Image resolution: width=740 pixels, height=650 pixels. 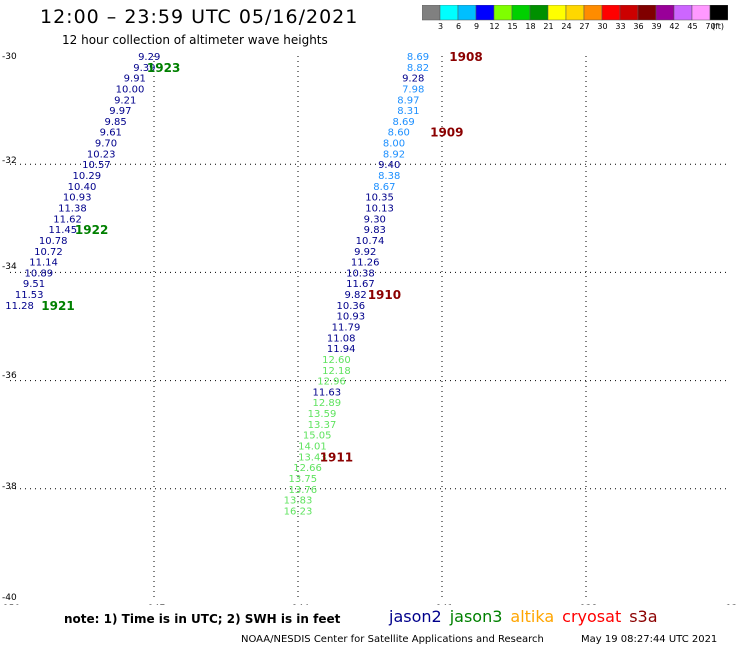 What do you see at coordinates (336, 360) in the screenshot?
I see `wave-height-value: 12.60` at bounding box center [336, 360].